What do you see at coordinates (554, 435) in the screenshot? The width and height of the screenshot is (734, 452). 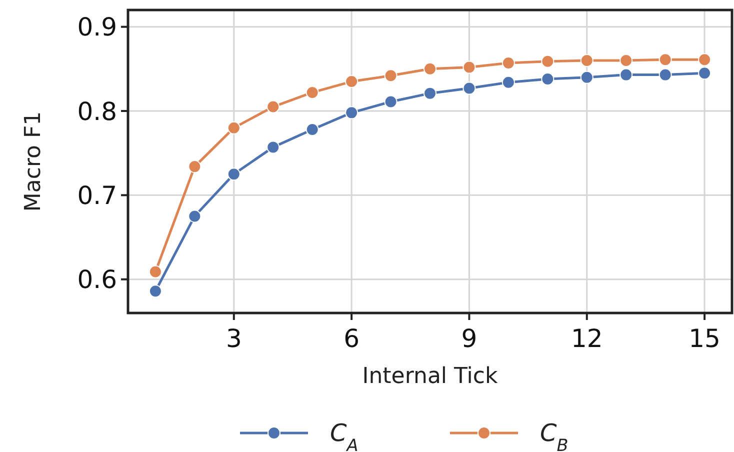 I see `legend-label: C$_{B}$` at bounding box center [554, 435].